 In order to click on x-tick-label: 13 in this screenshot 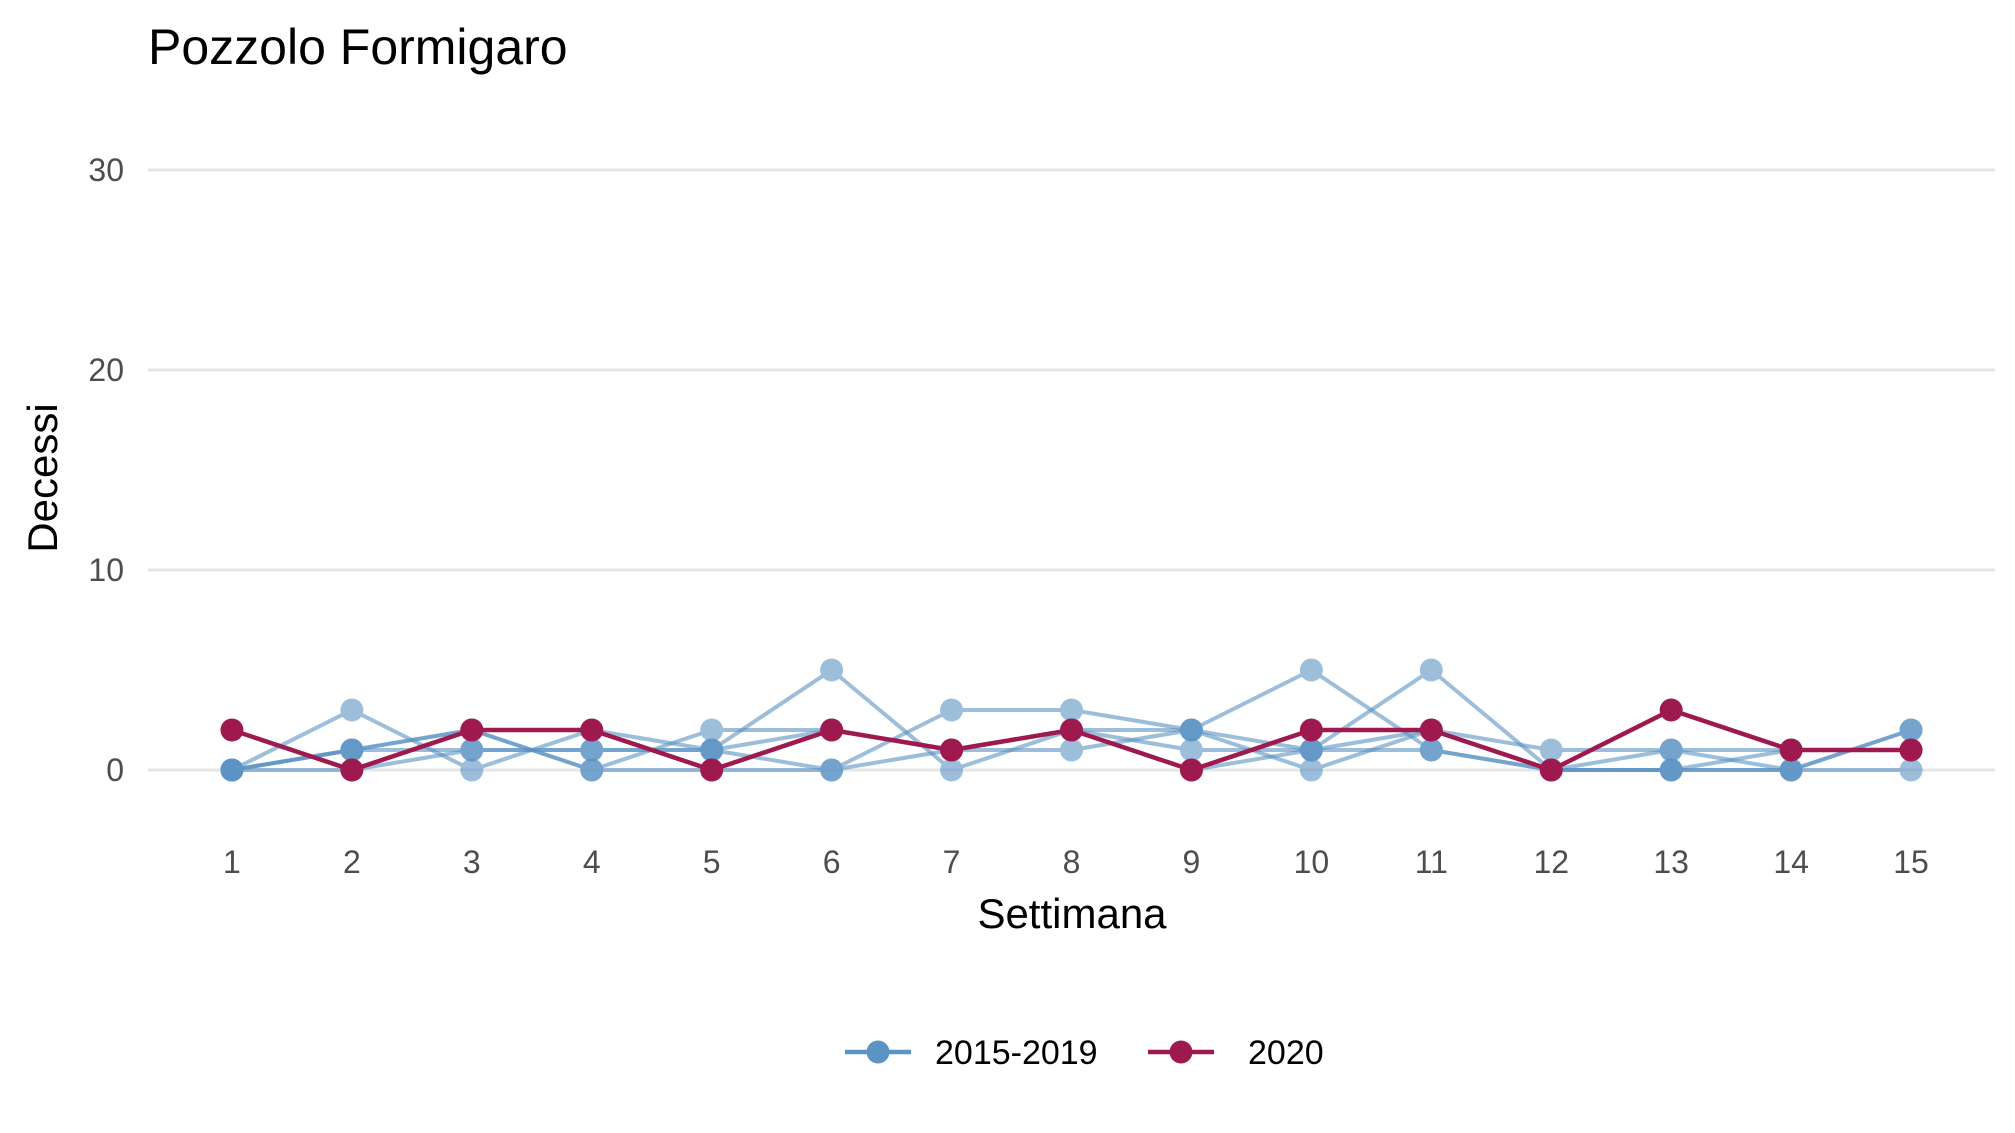, I will do `click(1671, 862)`.